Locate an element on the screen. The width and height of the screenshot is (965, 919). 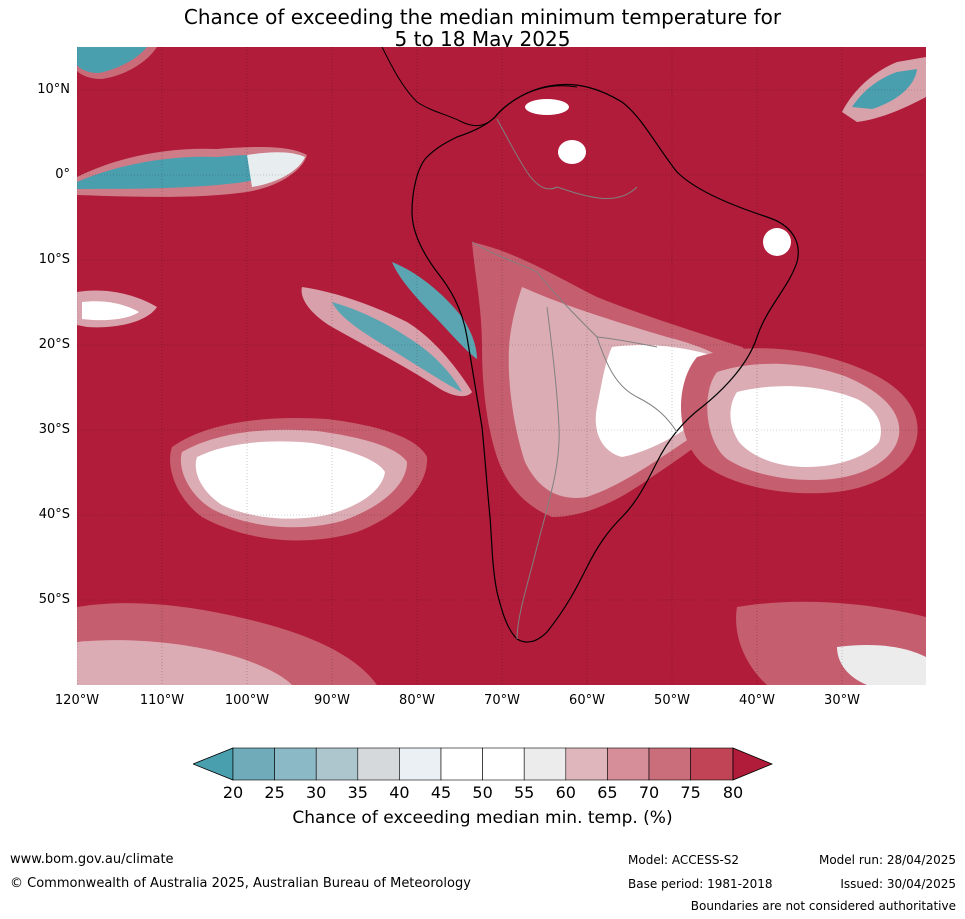
colorbar-tick-40: 40 is located at coordinates (399, 792).